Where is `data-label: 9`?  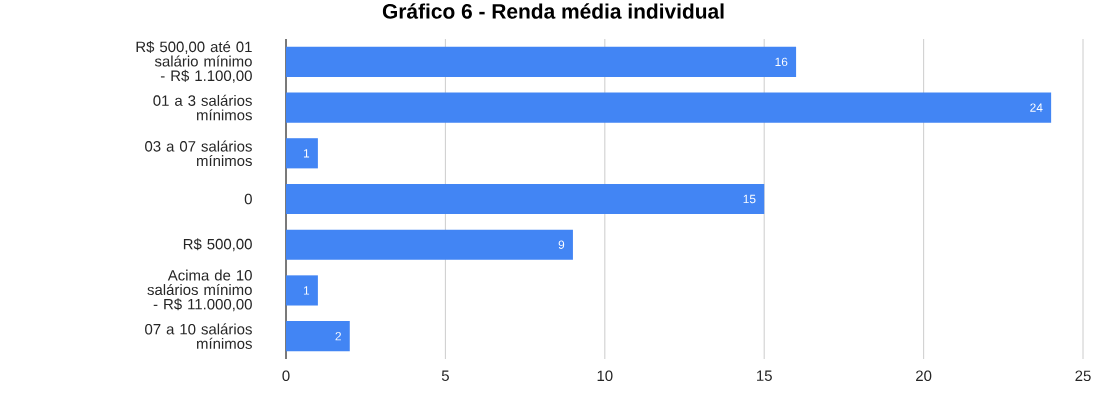 data-label: 9 is located at coordinates (561, 244).